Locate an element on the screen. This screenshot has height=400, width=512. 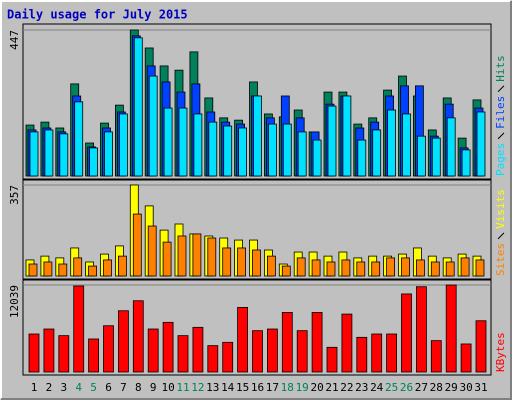
x-tick-label: 22 is located at coordinates (346, 387).